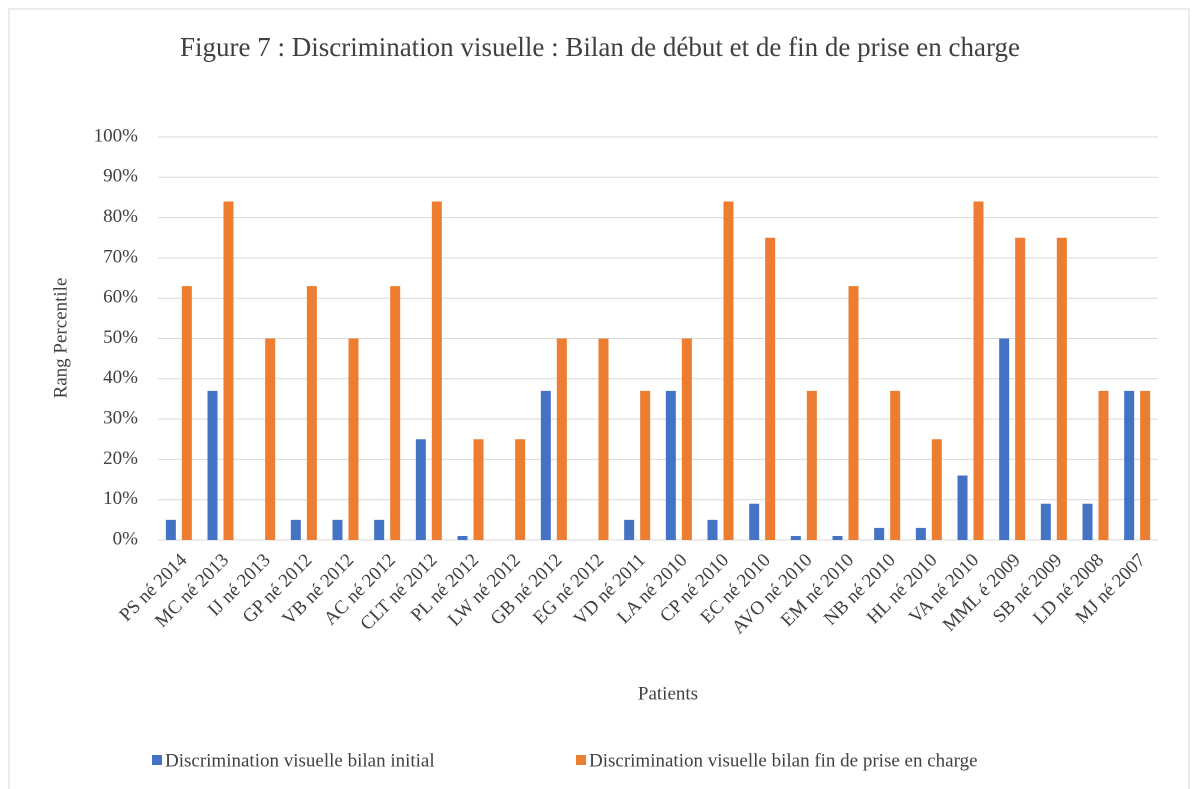  Describe the element at coordinates (120, 417) in the screenshot. I see `y-tick-label: 30%` at that location.